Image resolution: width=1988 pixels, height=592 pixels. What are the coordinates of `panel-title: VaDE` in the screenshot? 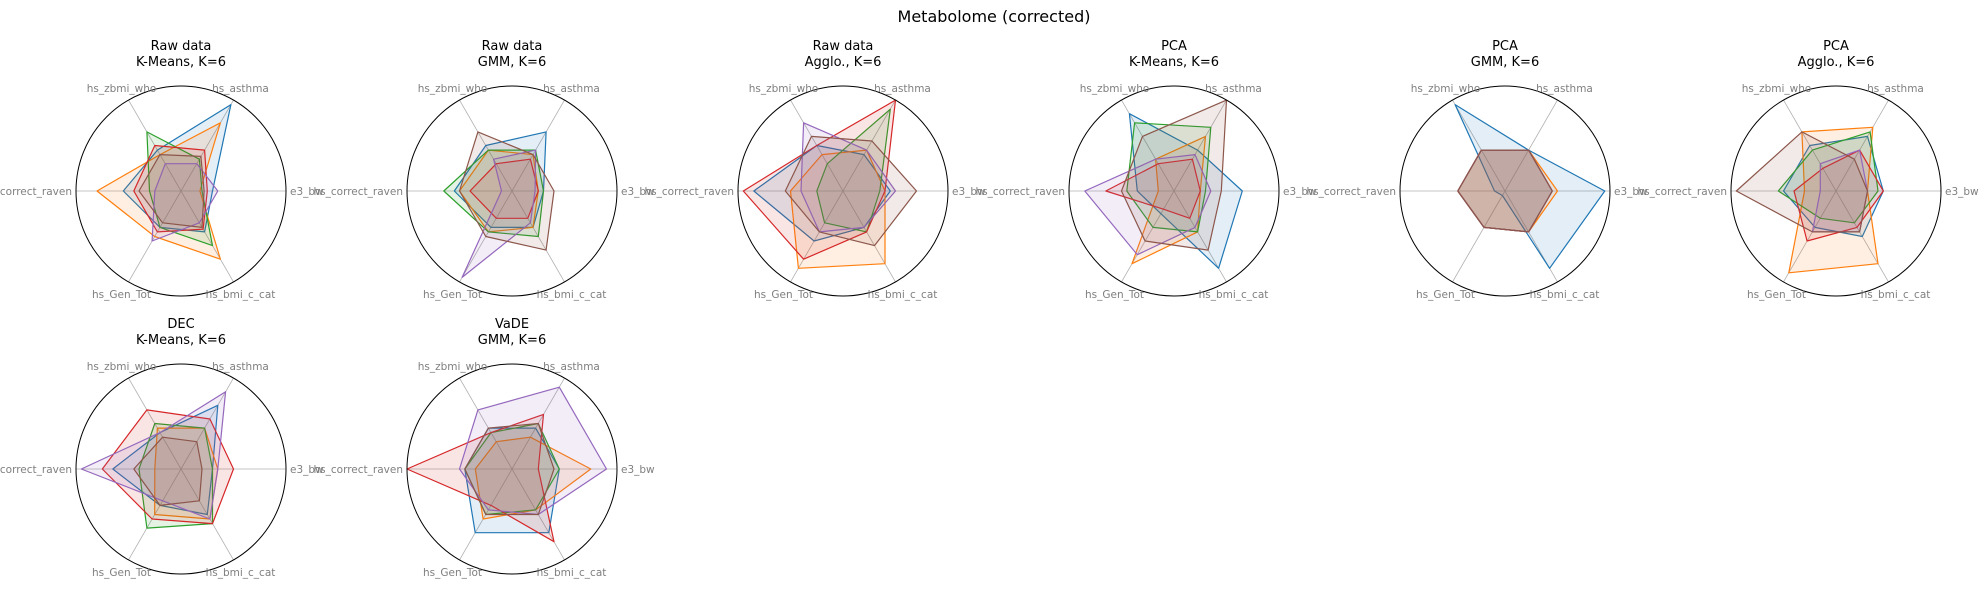 It's located at (512, 324).